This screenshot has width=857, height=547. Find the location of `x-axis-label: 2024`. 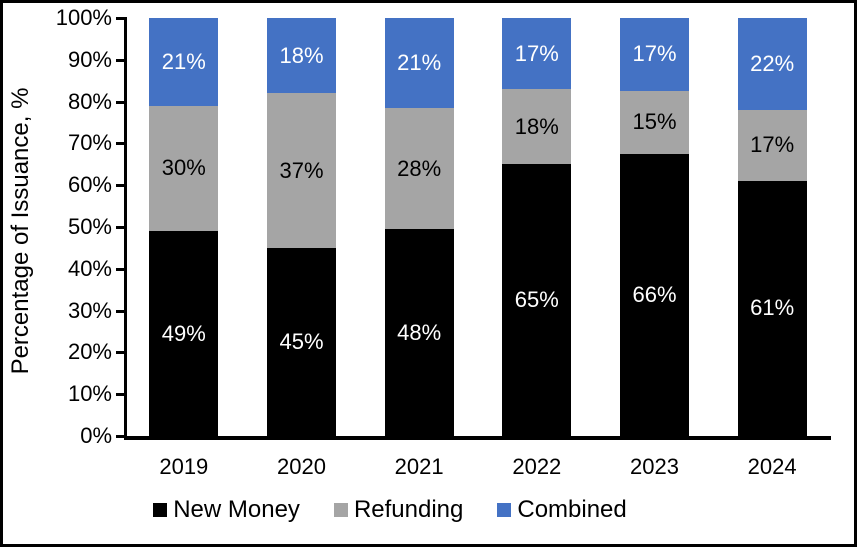

x-axis-label: 2024 is located at coordinates (772, 466).